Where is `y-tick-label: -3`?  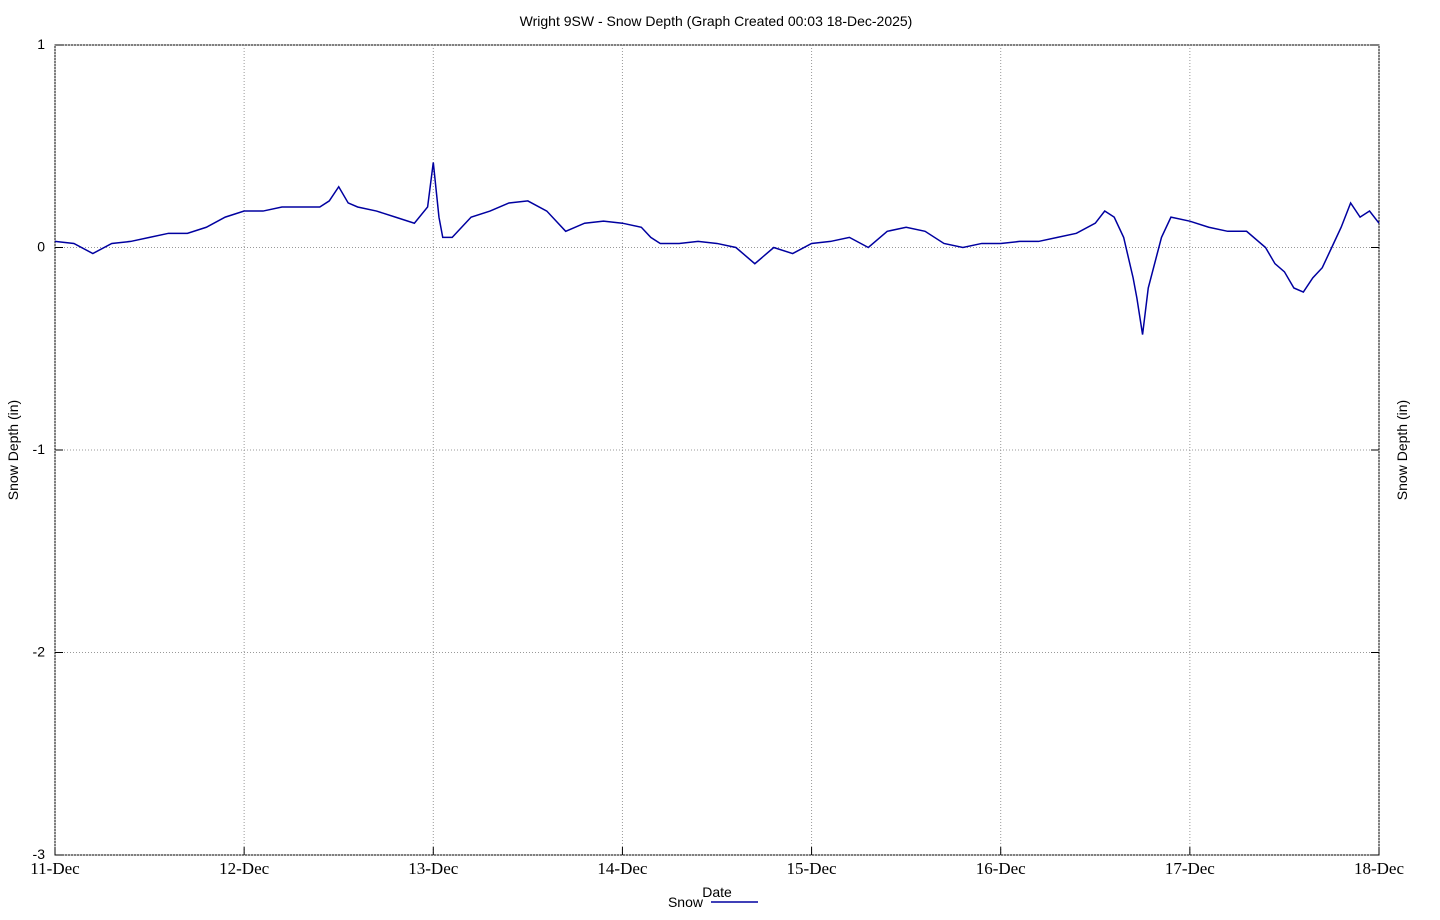 y-tick-label: -3 is located at coordinates (39, 854).